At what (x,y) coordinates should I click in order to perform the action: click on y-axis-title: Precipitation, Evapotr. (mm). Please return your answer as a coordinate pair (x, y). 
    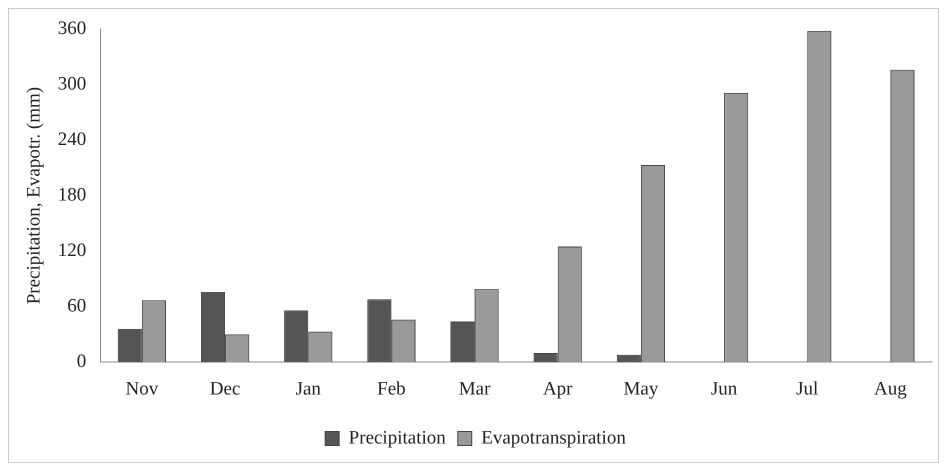
    Looking at the image, I should click on (33, 195).